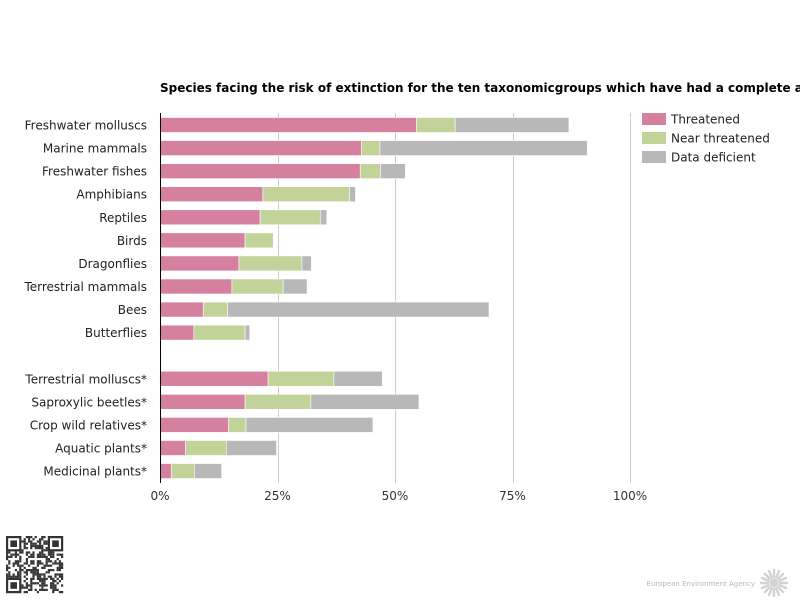 The image size is (800, 600). I want to click on category-label: Reptiles, so click(123, 218).